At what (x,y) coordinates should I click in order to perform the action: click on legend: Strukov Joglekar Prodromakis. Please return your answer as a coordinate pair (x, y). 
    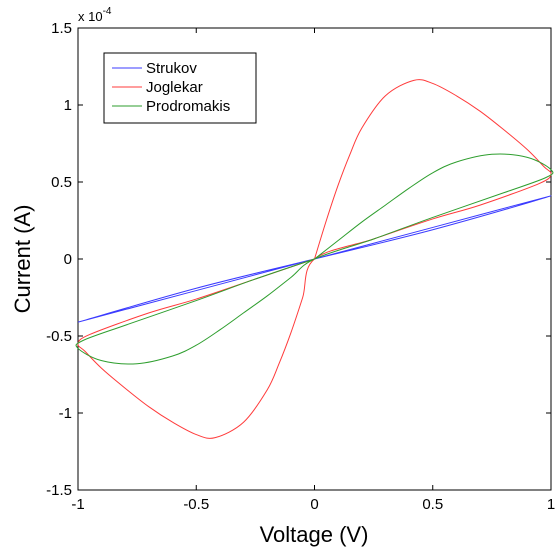
    Looking at the image, I should click on (180, 88).